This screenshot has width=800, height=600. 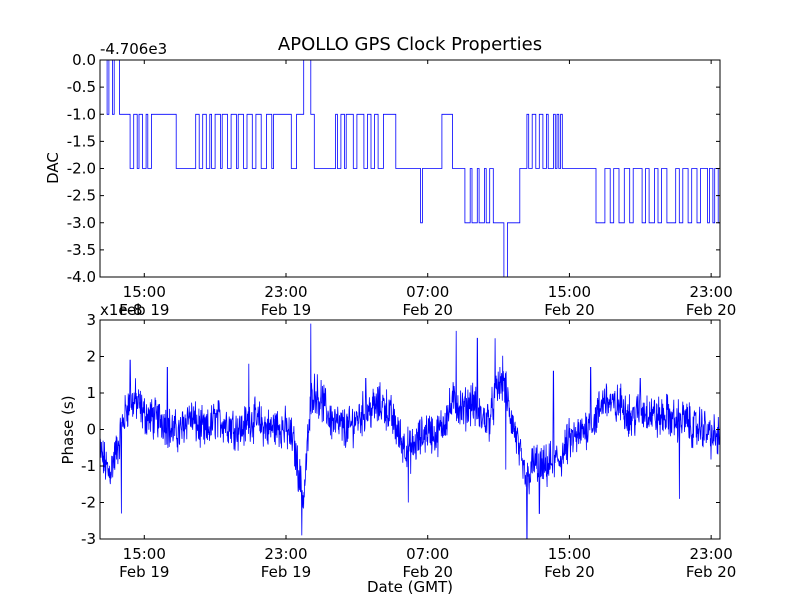 I want to click on phase-y-axis-label: Phase (s), so click(x=68, y=429).